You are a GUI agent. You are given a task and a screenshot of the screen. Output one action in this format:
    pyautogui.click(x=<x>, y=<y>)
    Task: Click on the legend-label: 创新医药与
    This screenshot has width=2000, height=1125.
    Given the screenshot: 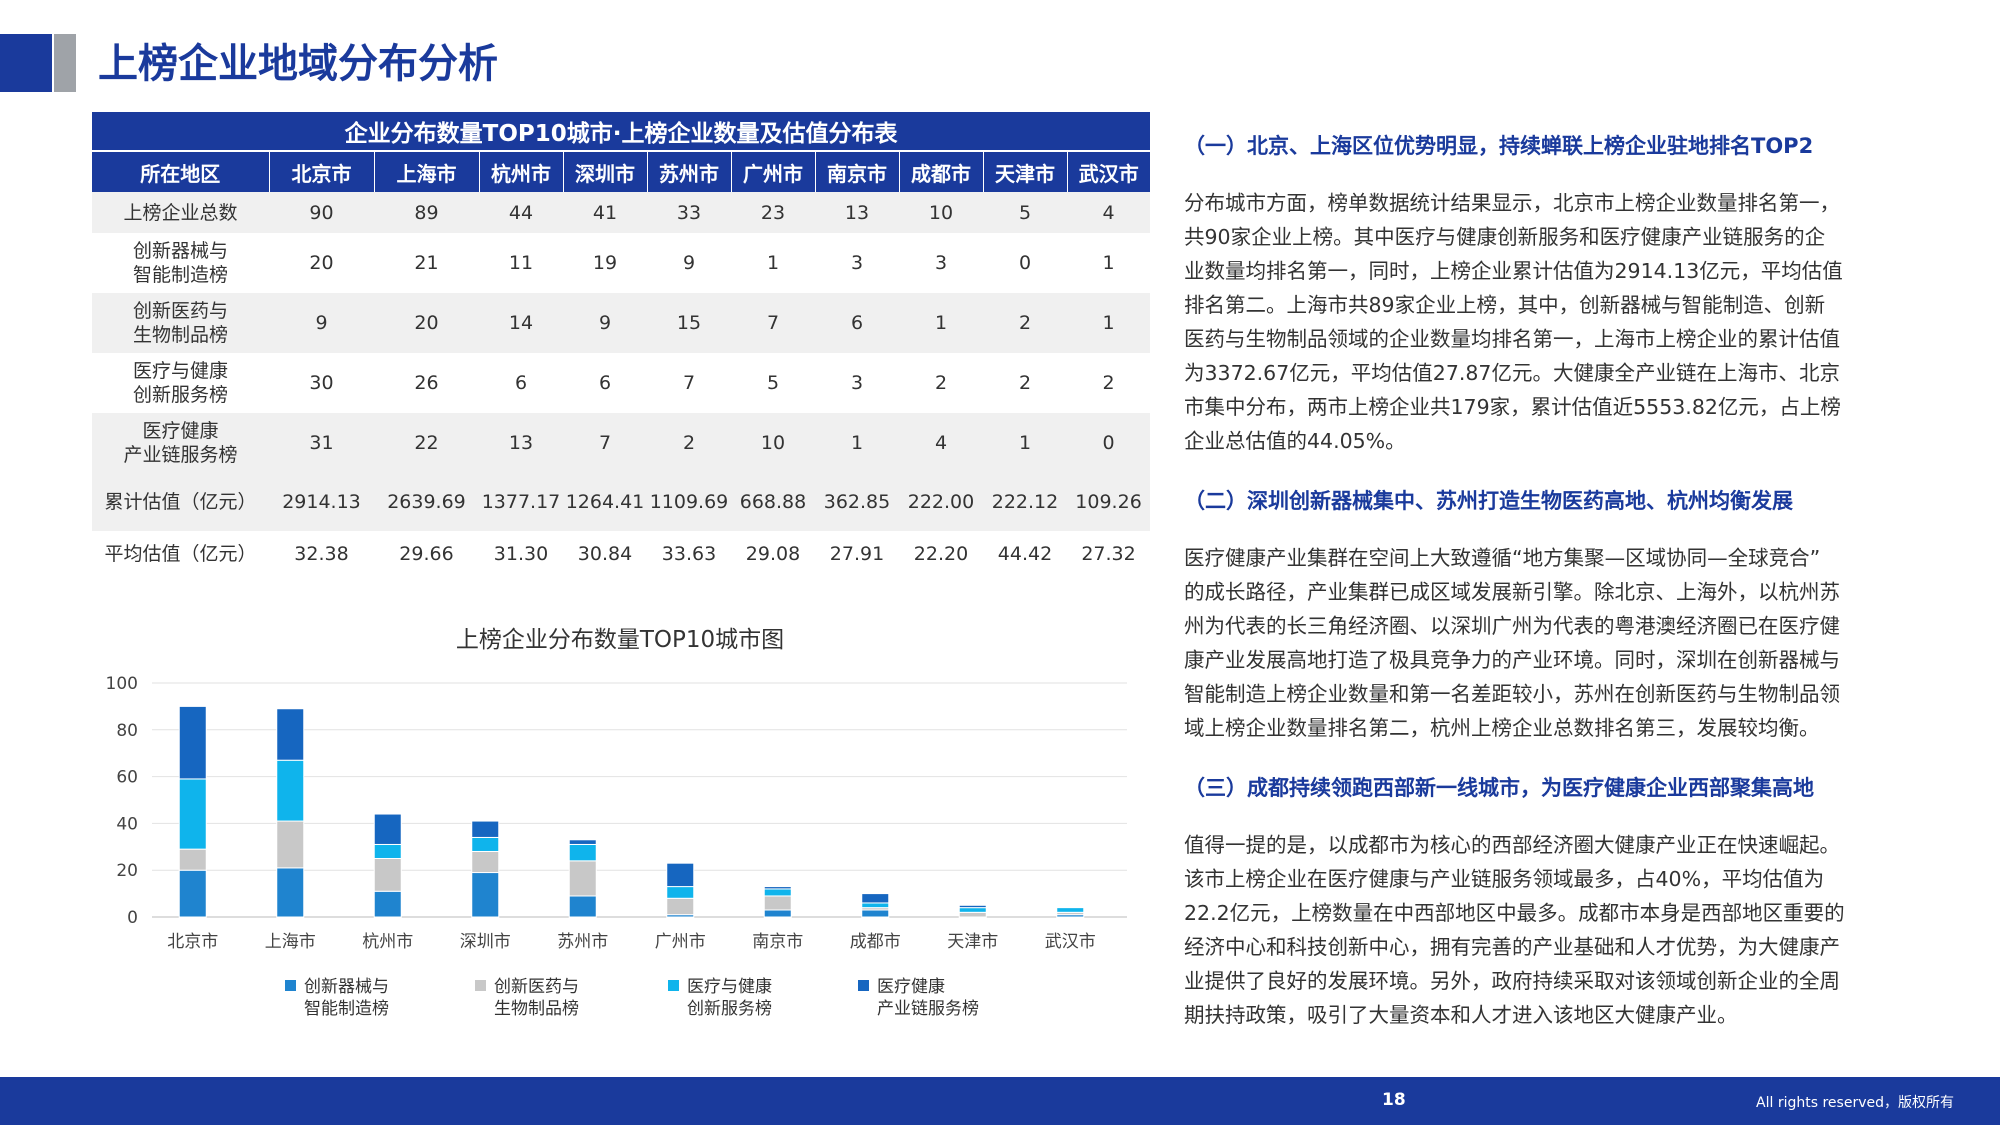 What is the action you would take?
    pyautogui.click(x=536, y=987)
    